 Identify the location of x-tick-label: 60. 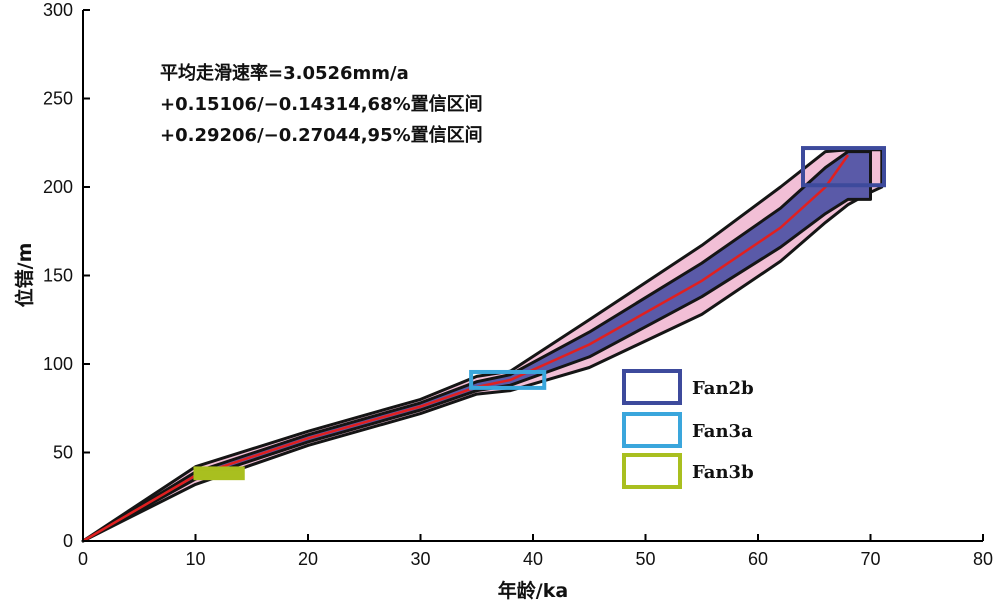
(758, 559).